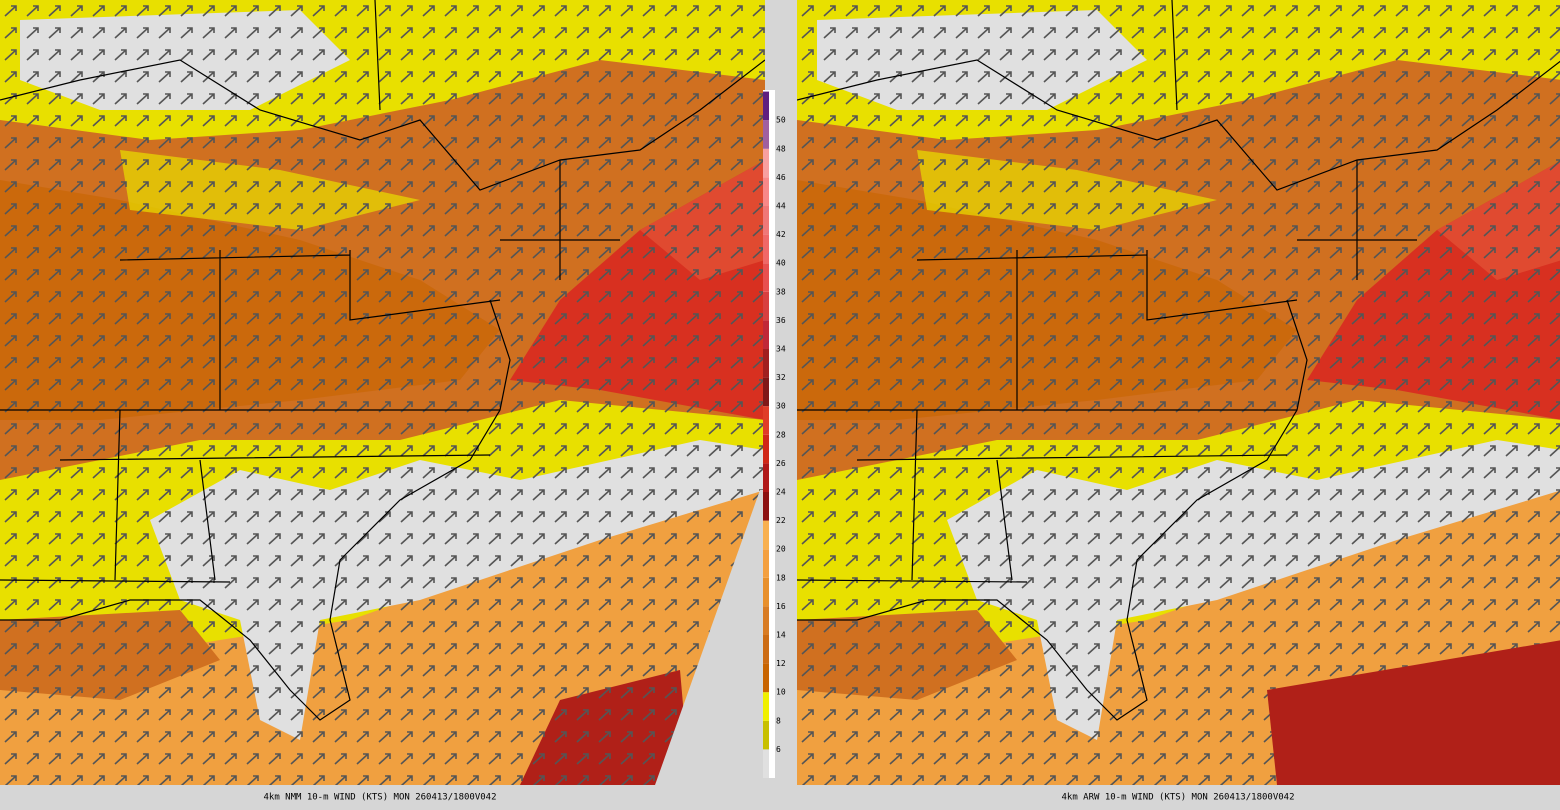 The width and height of the screenshot is (1560, 810). I want to click on colorbar-label: 40, so click(781, 263).